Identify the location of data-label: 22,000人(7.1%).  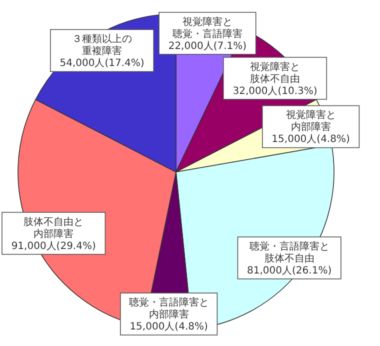
(207, 46).